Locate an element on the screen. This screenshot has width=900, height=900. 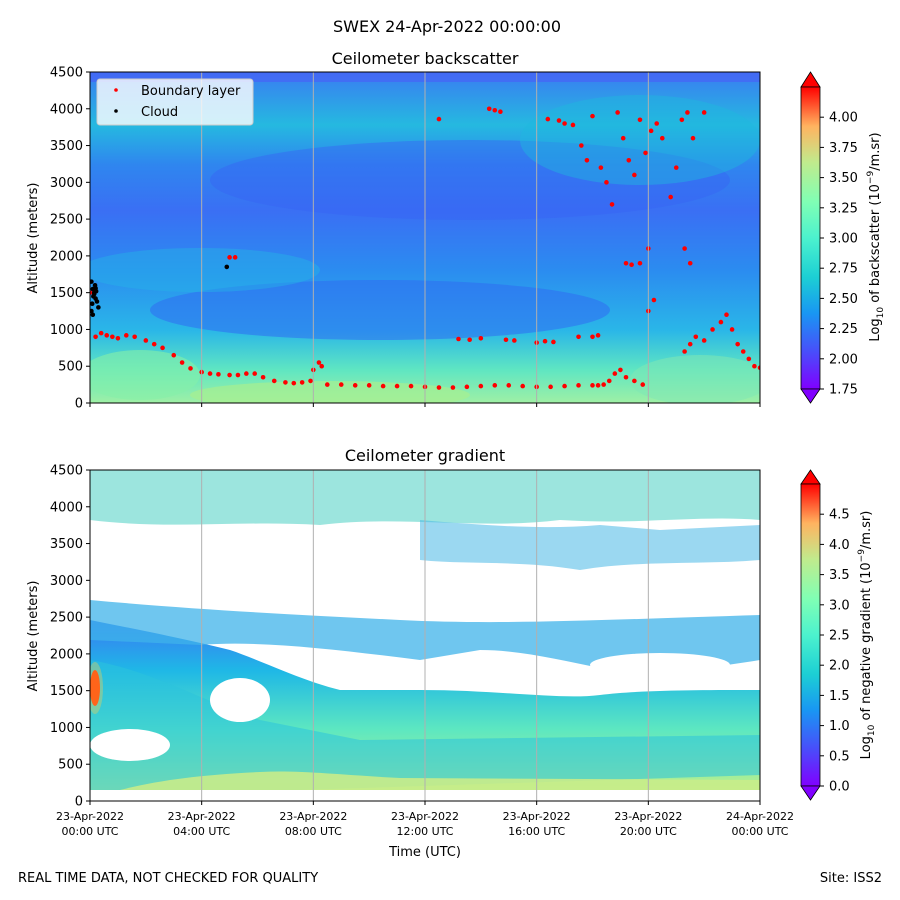
gradient-xlabel: Time (UTC) is located at coordinates (424, 852).